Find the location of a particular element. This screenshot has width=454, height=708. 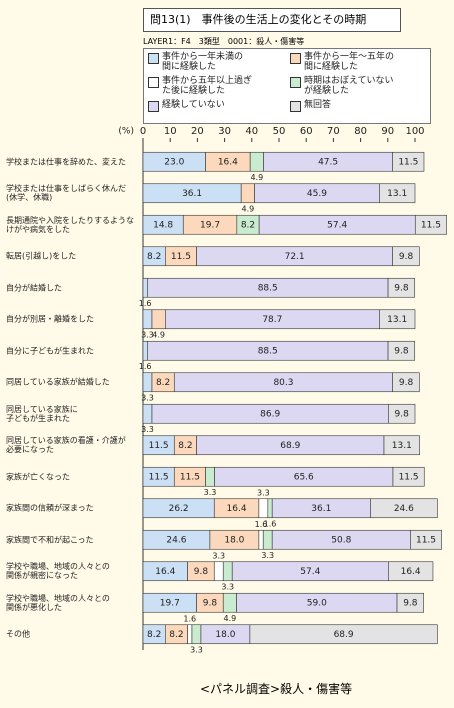

data-label: 14.8 is located at coordinates (163, 225).